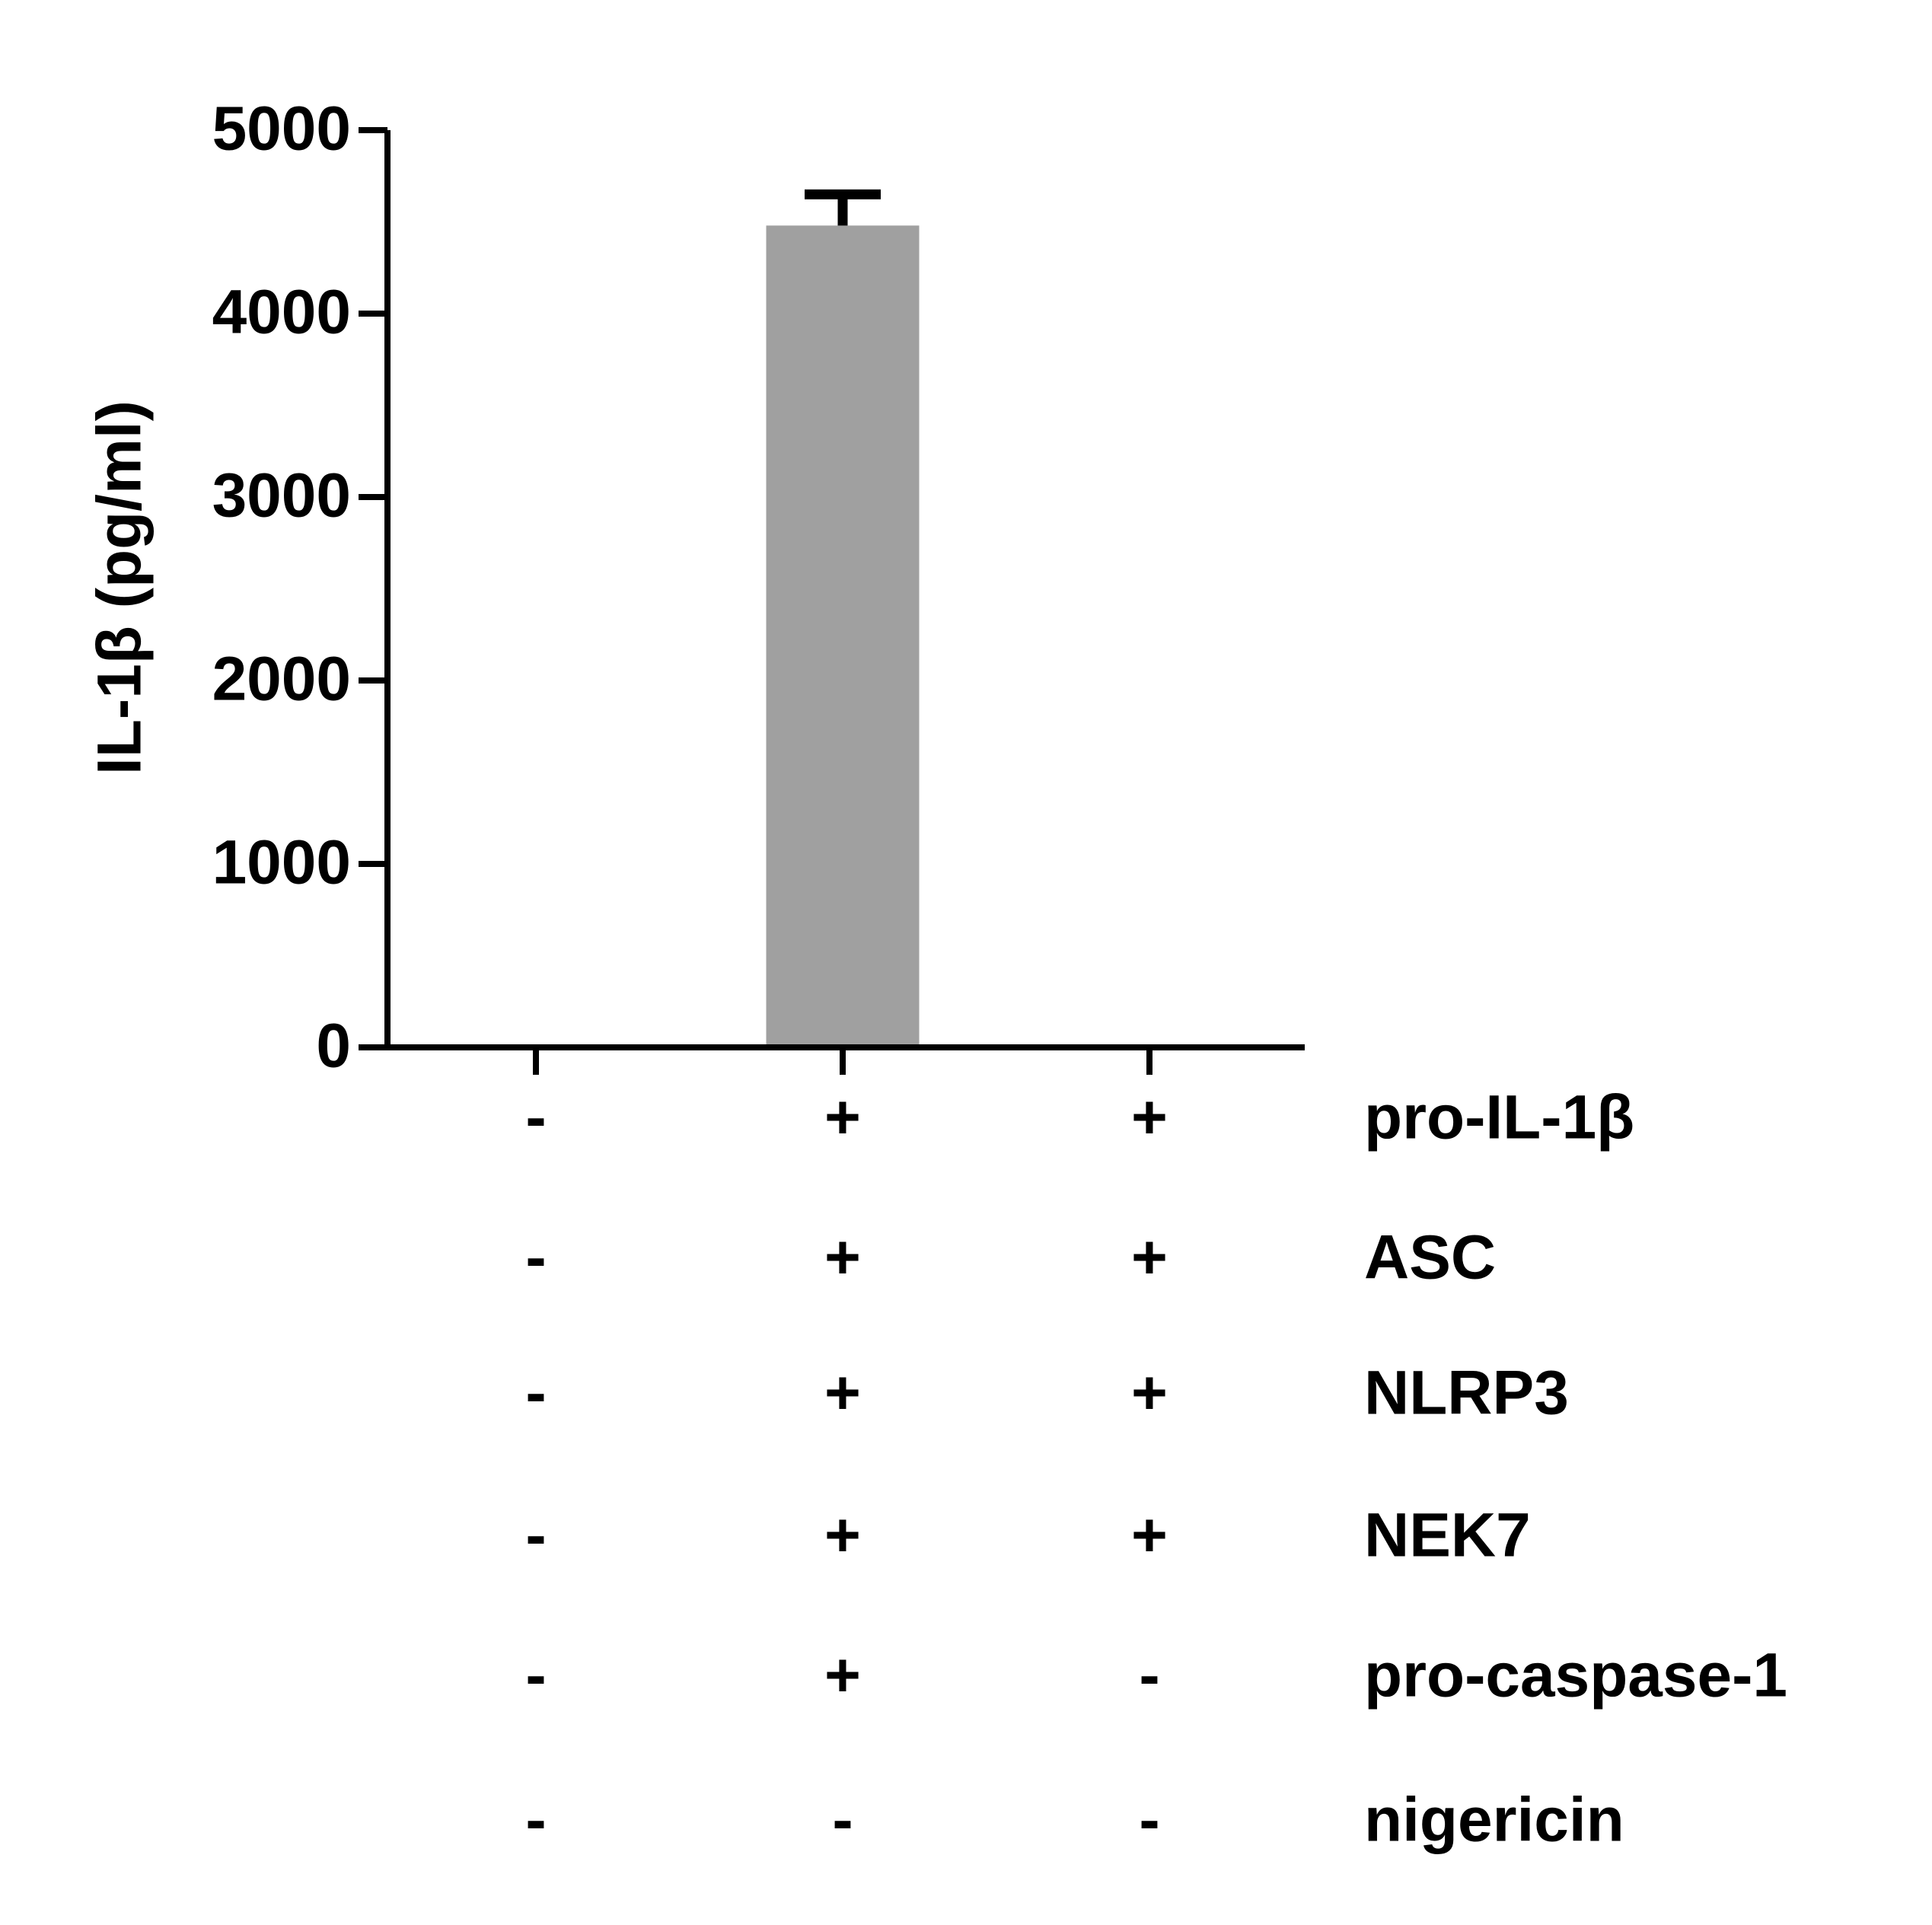 This screenshot has height=1925, width=1932. What do you see at coordinates (281, 129) in the screenshot?
I see `y-tick-label: 5000` at bounding box center [281, 129].